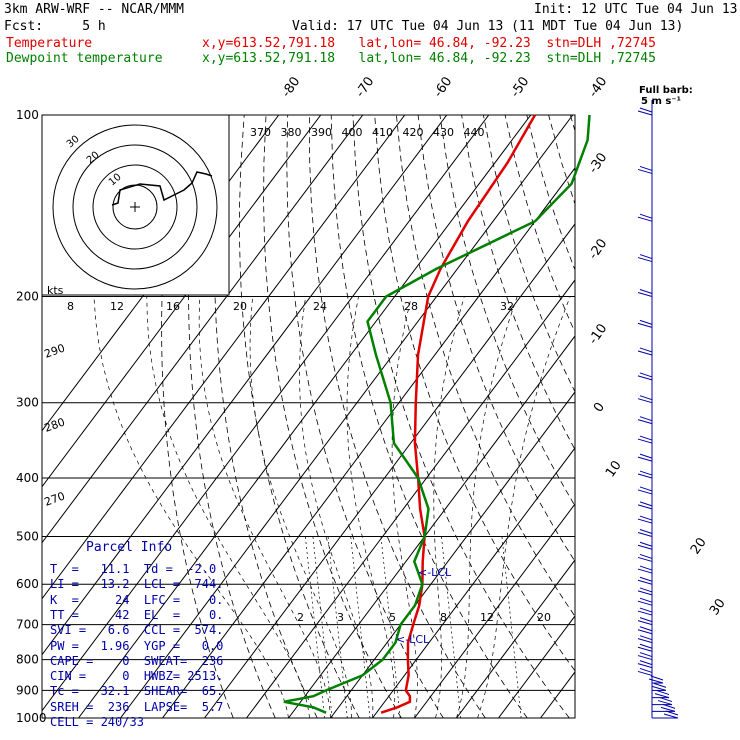  What do you see at coordinates (599, 407) in the screenshot?
I see `isotherm-label: 0` at bounding box center [599, 407].